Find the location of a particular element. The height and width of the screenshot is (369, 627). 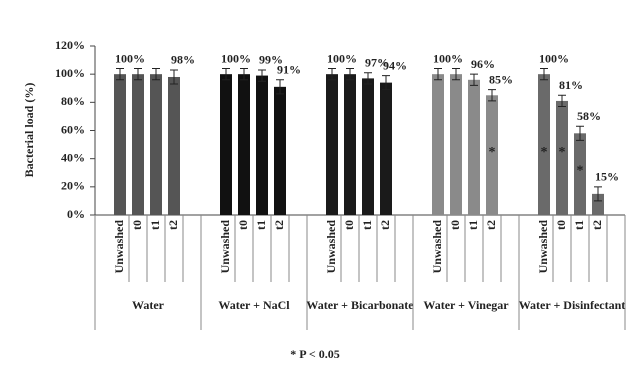

y-tick-label: 100% is located at coordinates (70, 73).